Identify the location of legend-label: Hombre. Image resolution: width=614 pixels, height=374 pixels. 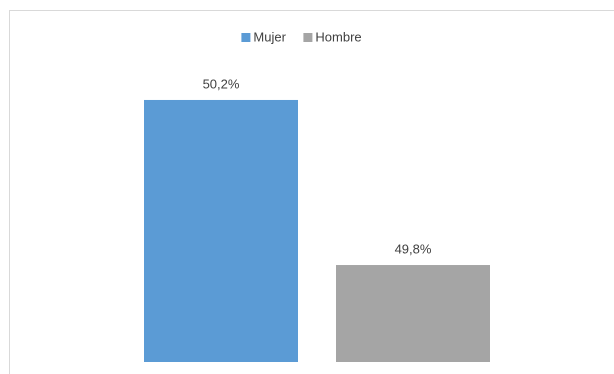
(338, 36).